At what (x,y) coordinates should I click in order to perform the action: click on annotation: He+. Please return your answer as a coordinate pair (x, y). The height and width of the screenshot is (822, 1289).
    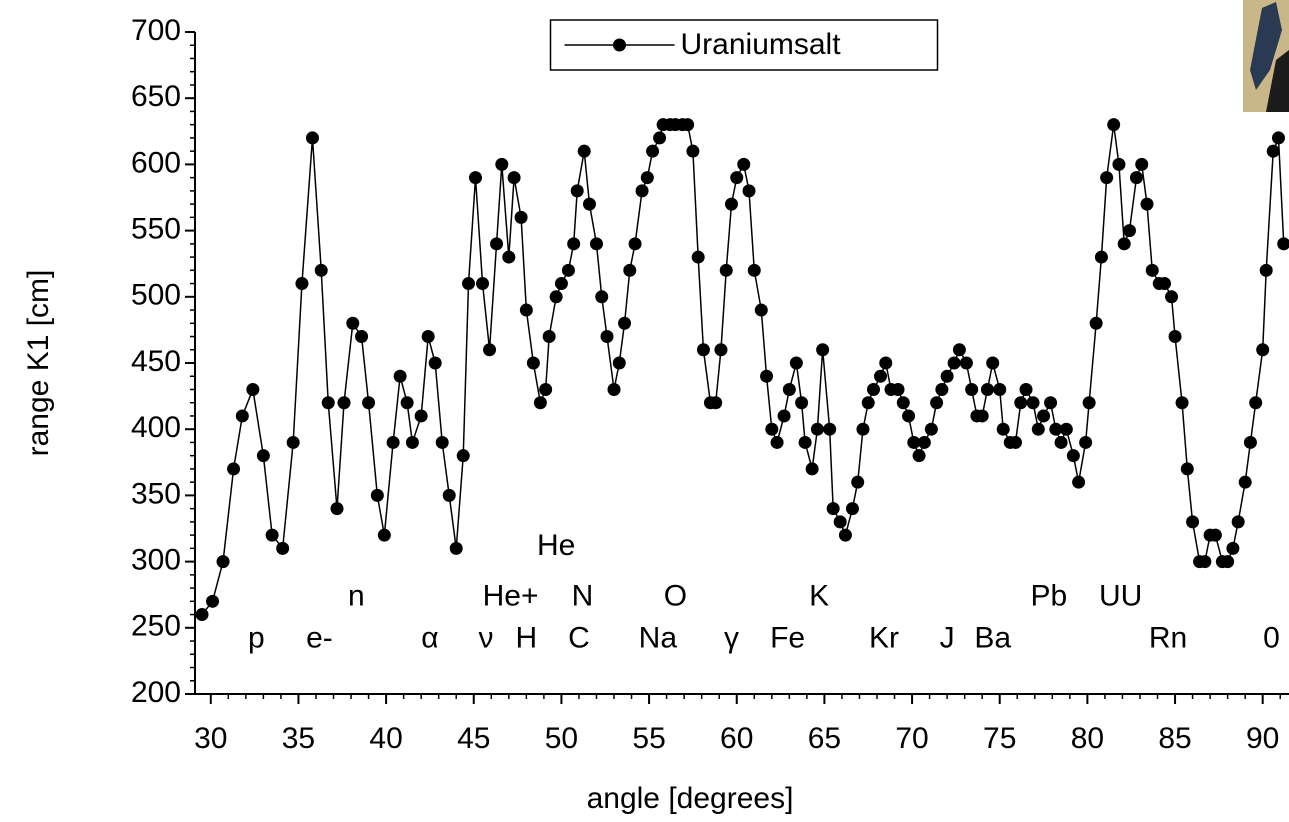
    Looking at the image, I should click on (511, 595).